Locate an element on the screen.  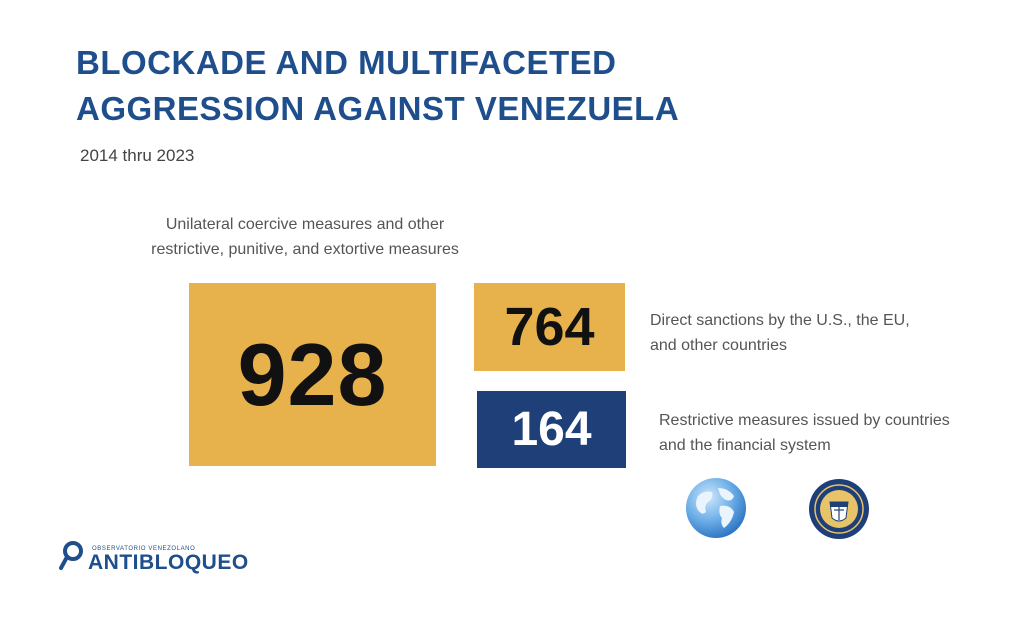
logo-text: OBSERVATORIO VENEZOLANO ANTIBLOQUEO is located at coordinates (168, 560).